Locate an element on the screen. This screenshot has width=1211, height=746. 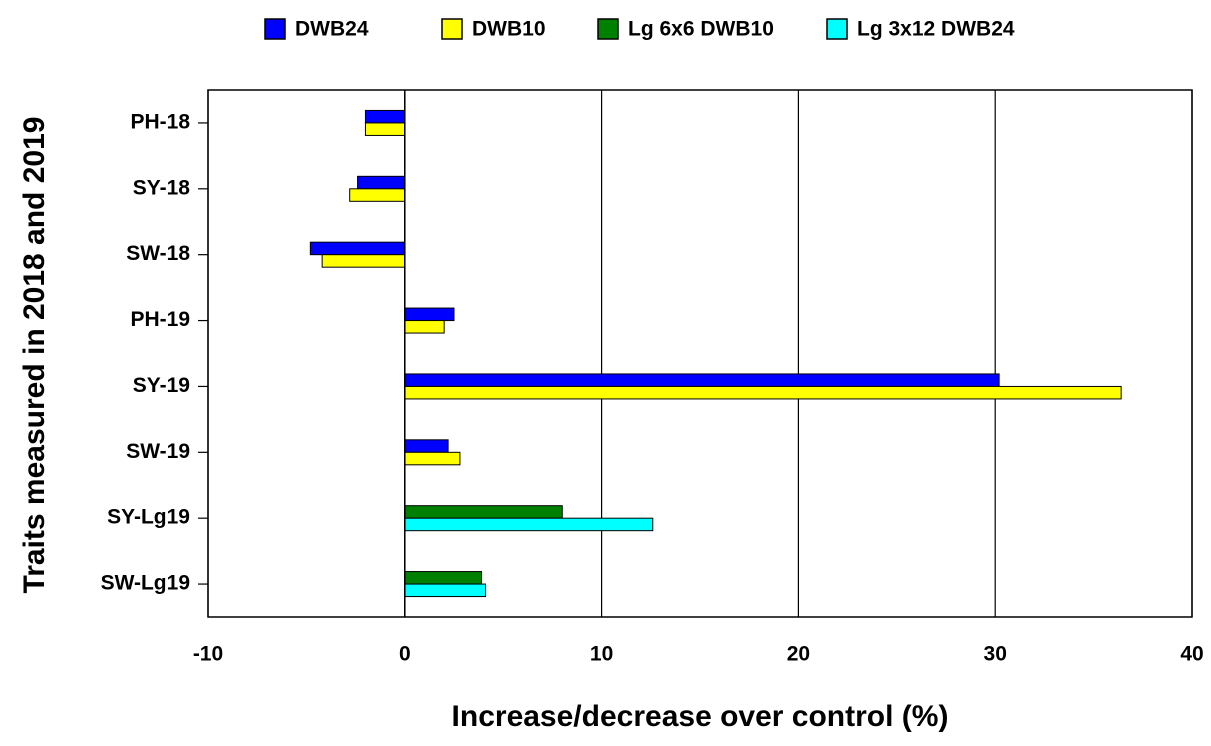
legend-label: DWB24 is located at coordinates (332, 29).